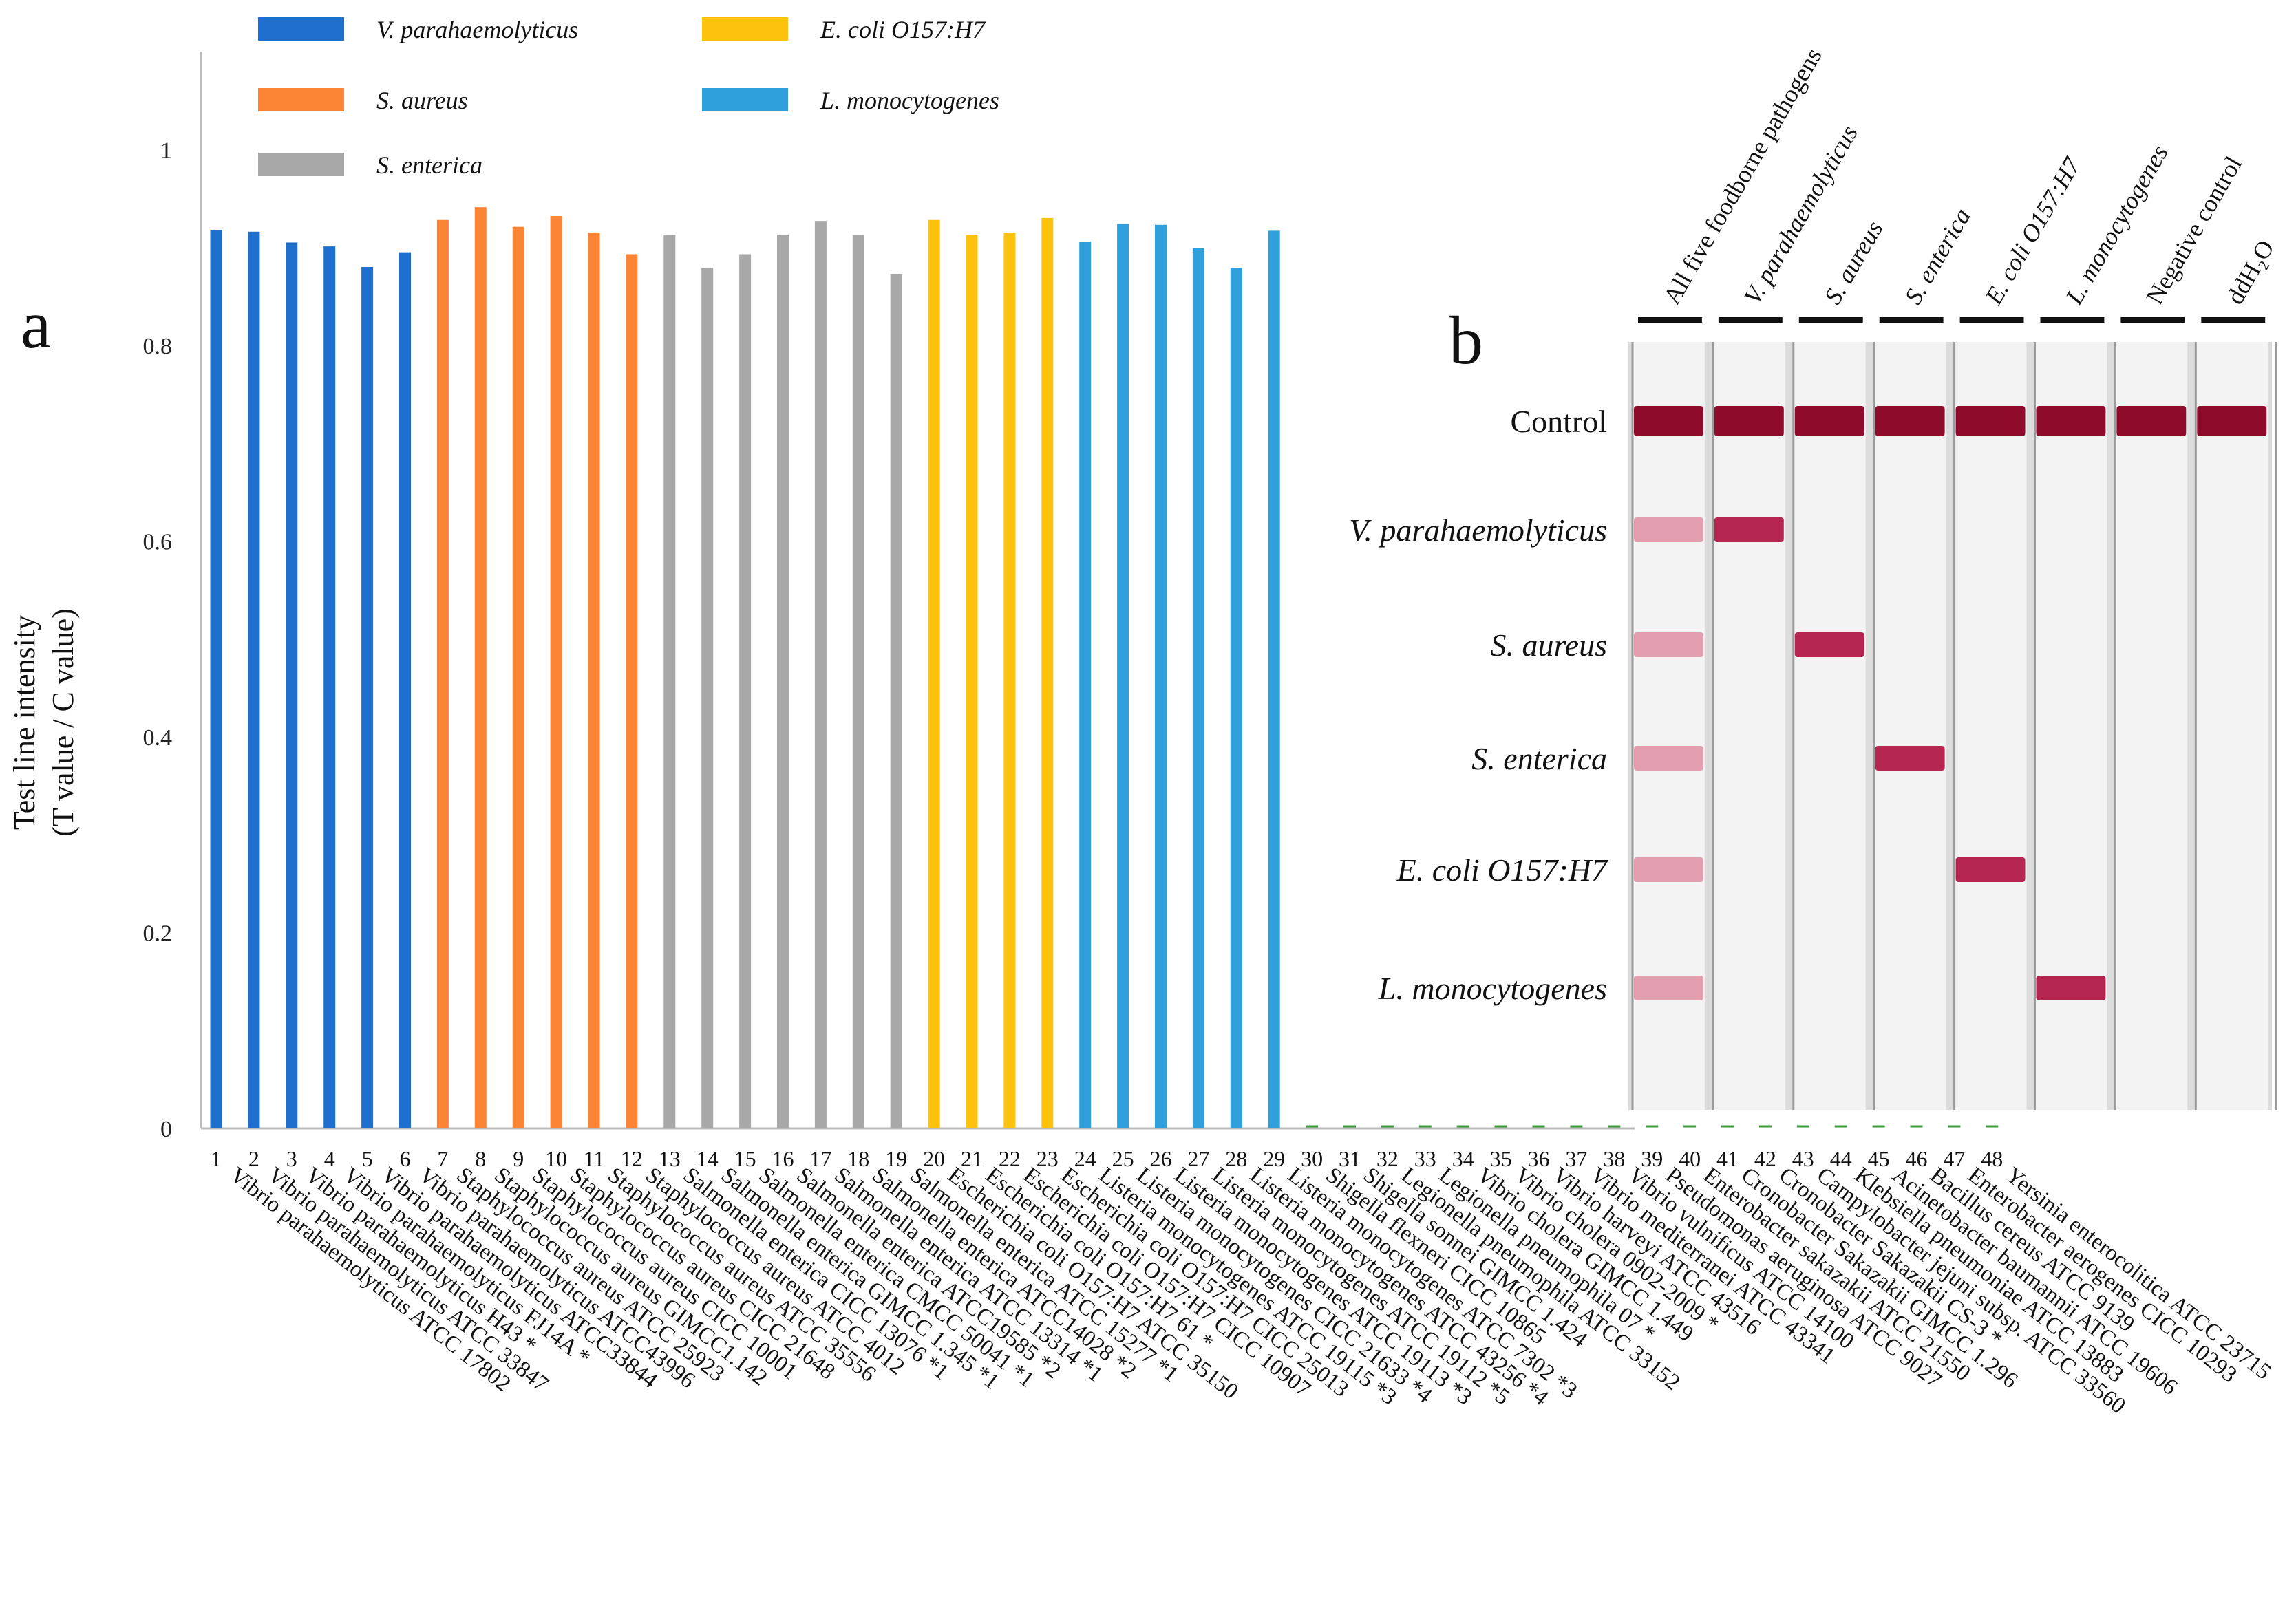  Describe the element at coordinates (1539, 758) in the screenshot. I see `strip-row-label: S. enterica` at that location.